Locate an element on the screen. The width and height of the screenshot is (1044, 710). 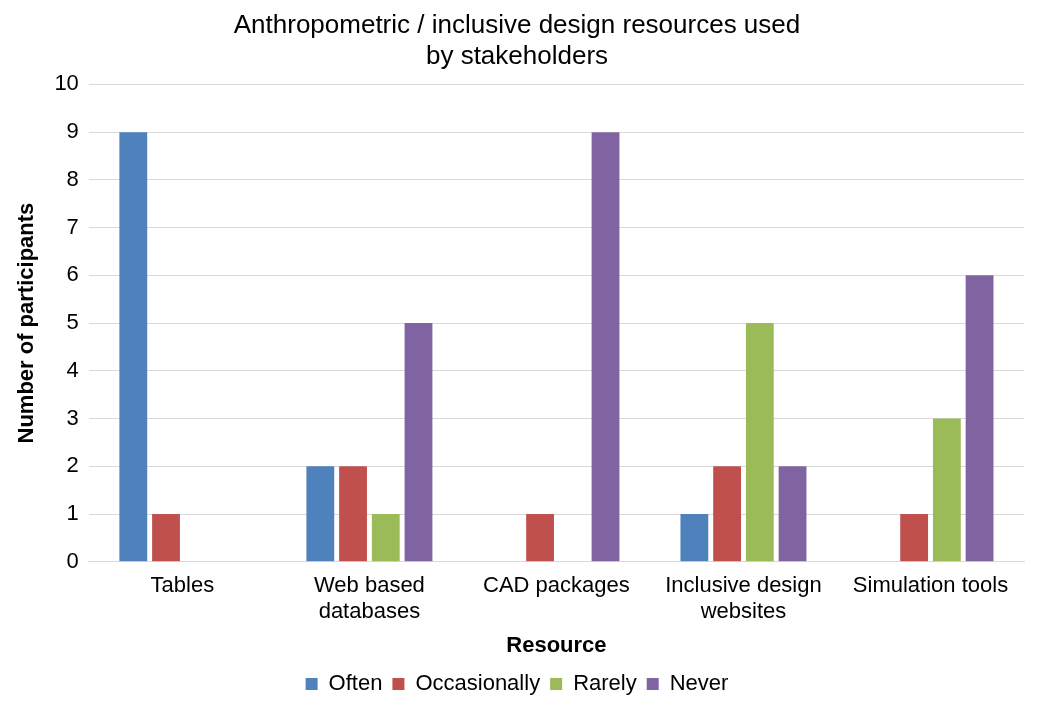
x-axis-title: Resource is located at coordinates (556, 644).